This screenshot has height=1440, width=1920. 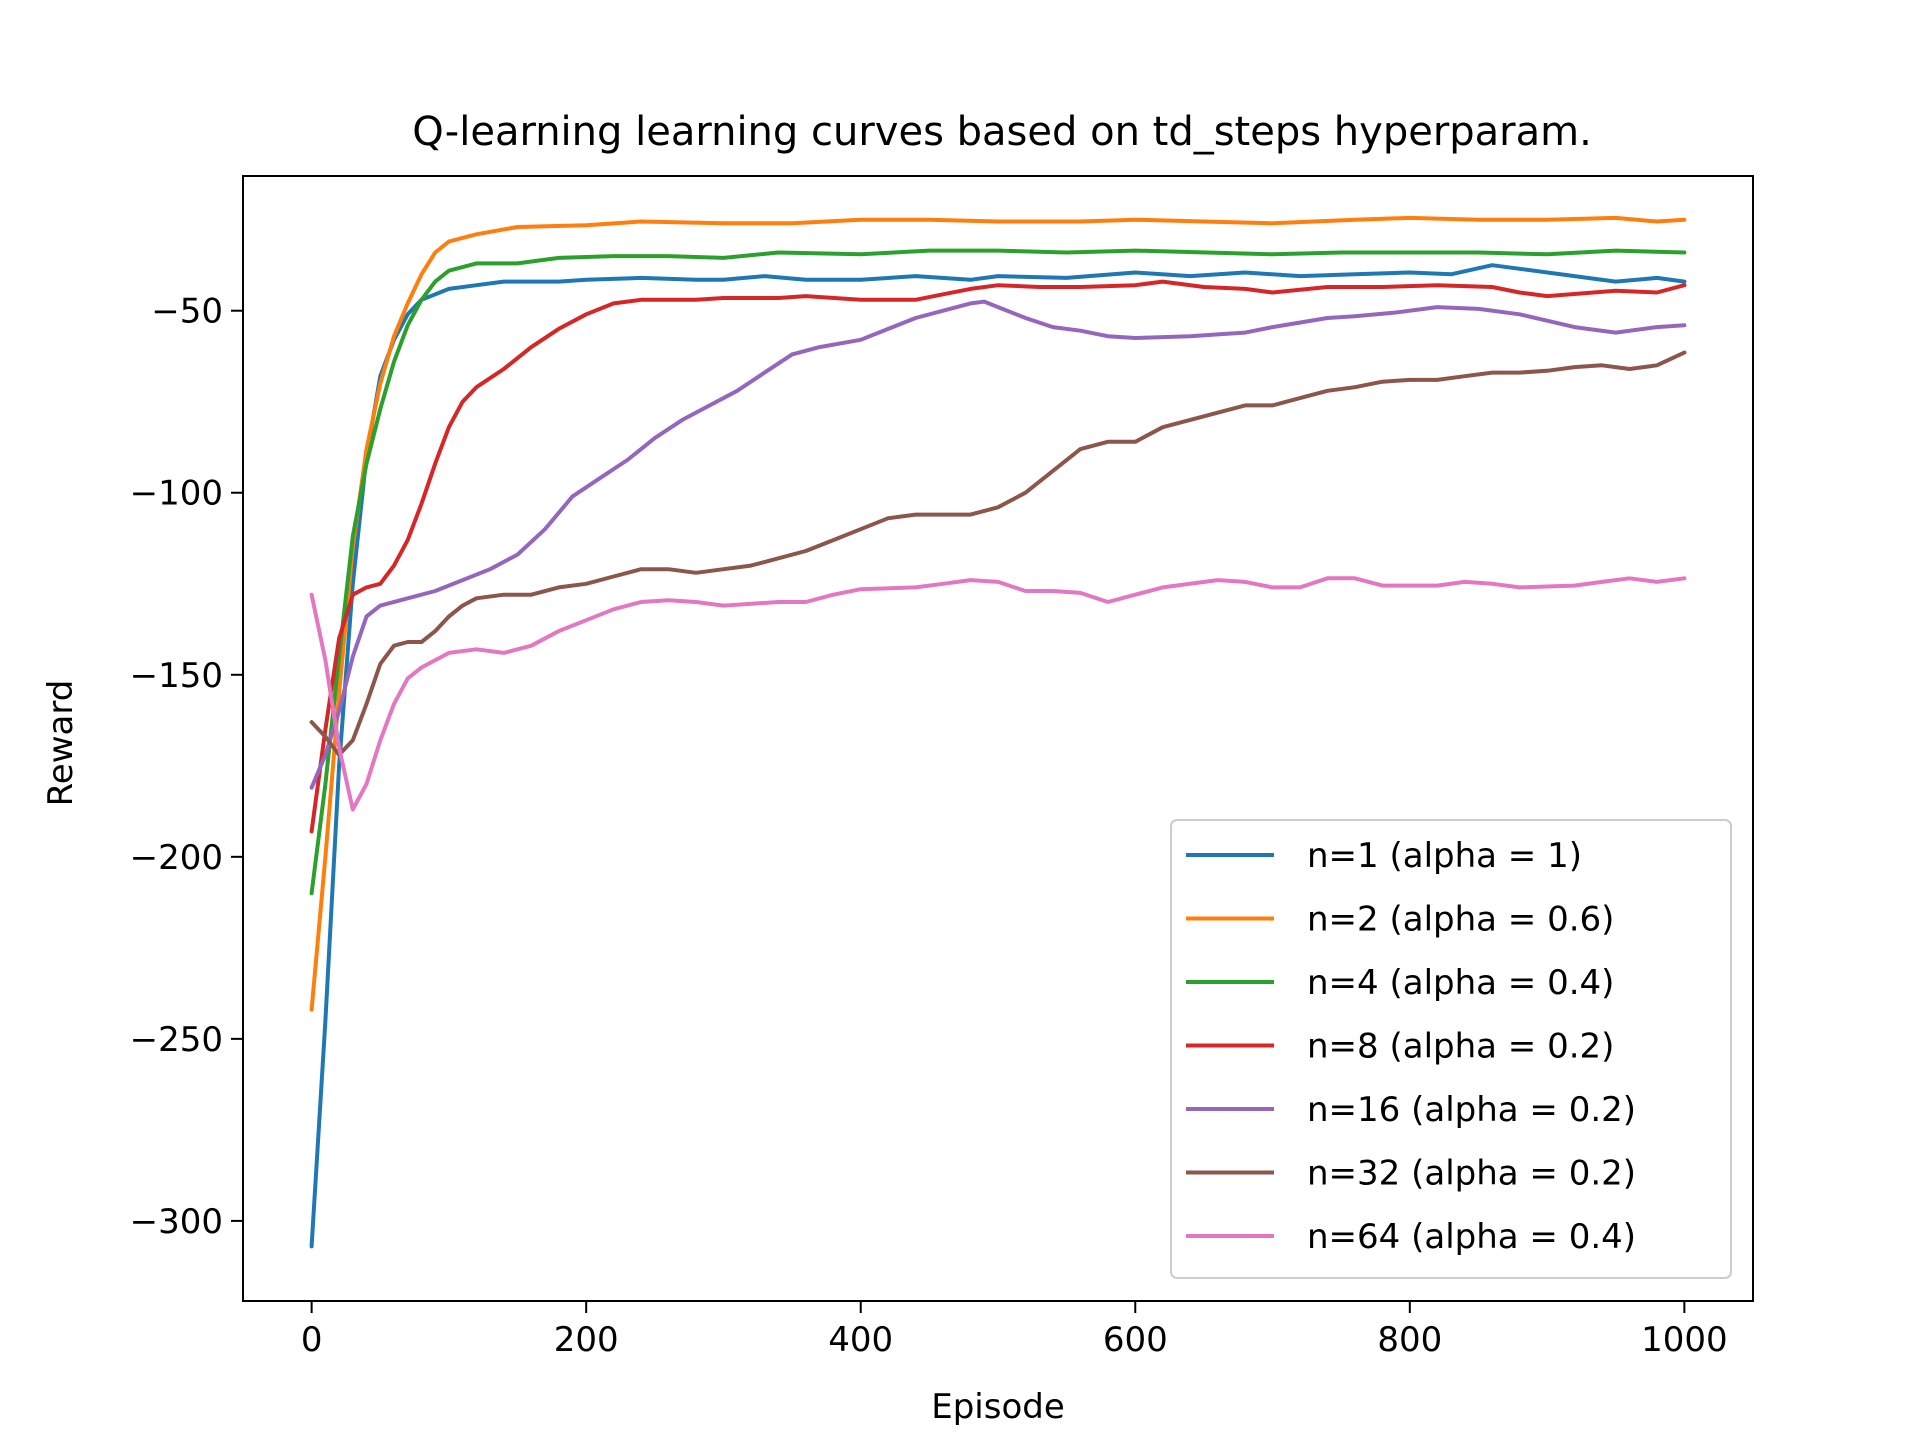 I want to click on legend-label: n=1 (alpha = 1), so click(x=1444, y=856).